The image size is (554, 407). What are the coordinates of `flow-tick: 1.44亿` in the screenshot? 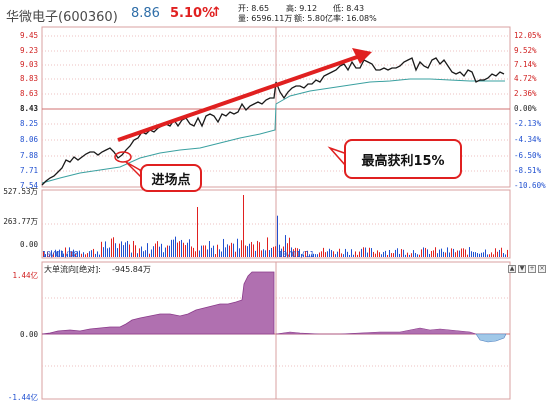 It's located at (25, 275).